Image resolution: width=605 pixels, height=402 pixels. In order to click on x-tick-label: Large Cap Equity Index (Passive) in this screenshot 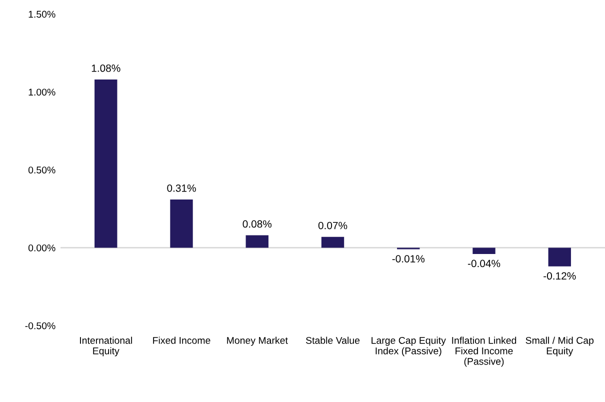, I will do `click(409, 346)`.